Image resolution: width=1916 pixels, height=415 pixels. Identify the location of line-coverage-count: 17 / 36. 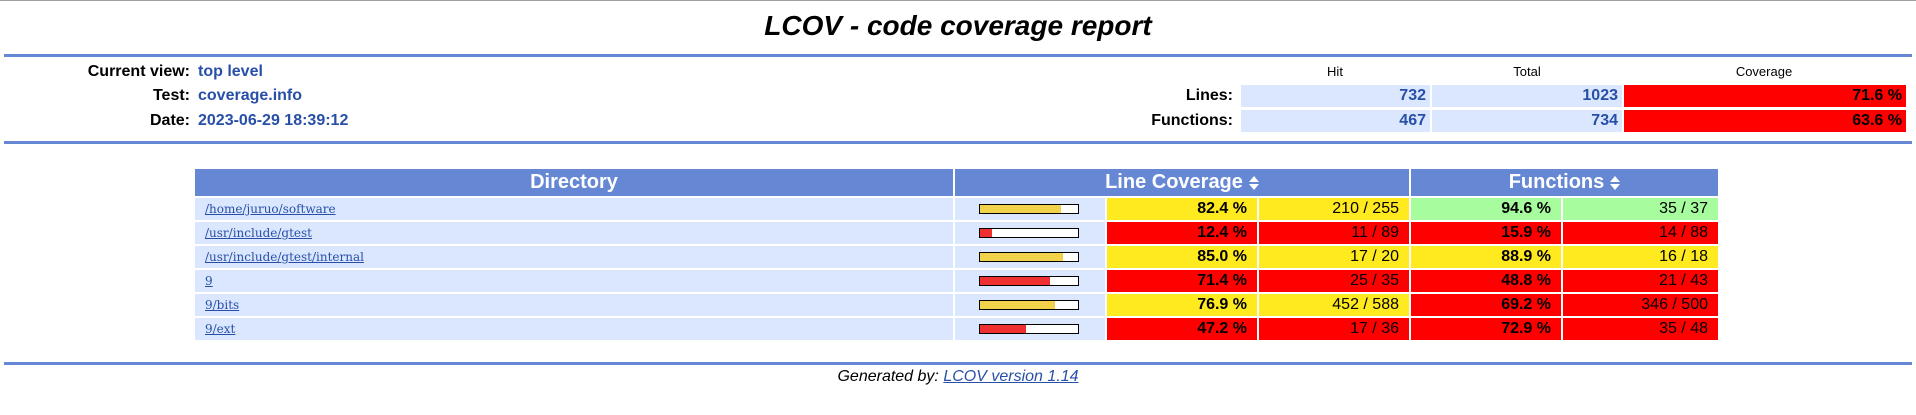
(1334, 329).